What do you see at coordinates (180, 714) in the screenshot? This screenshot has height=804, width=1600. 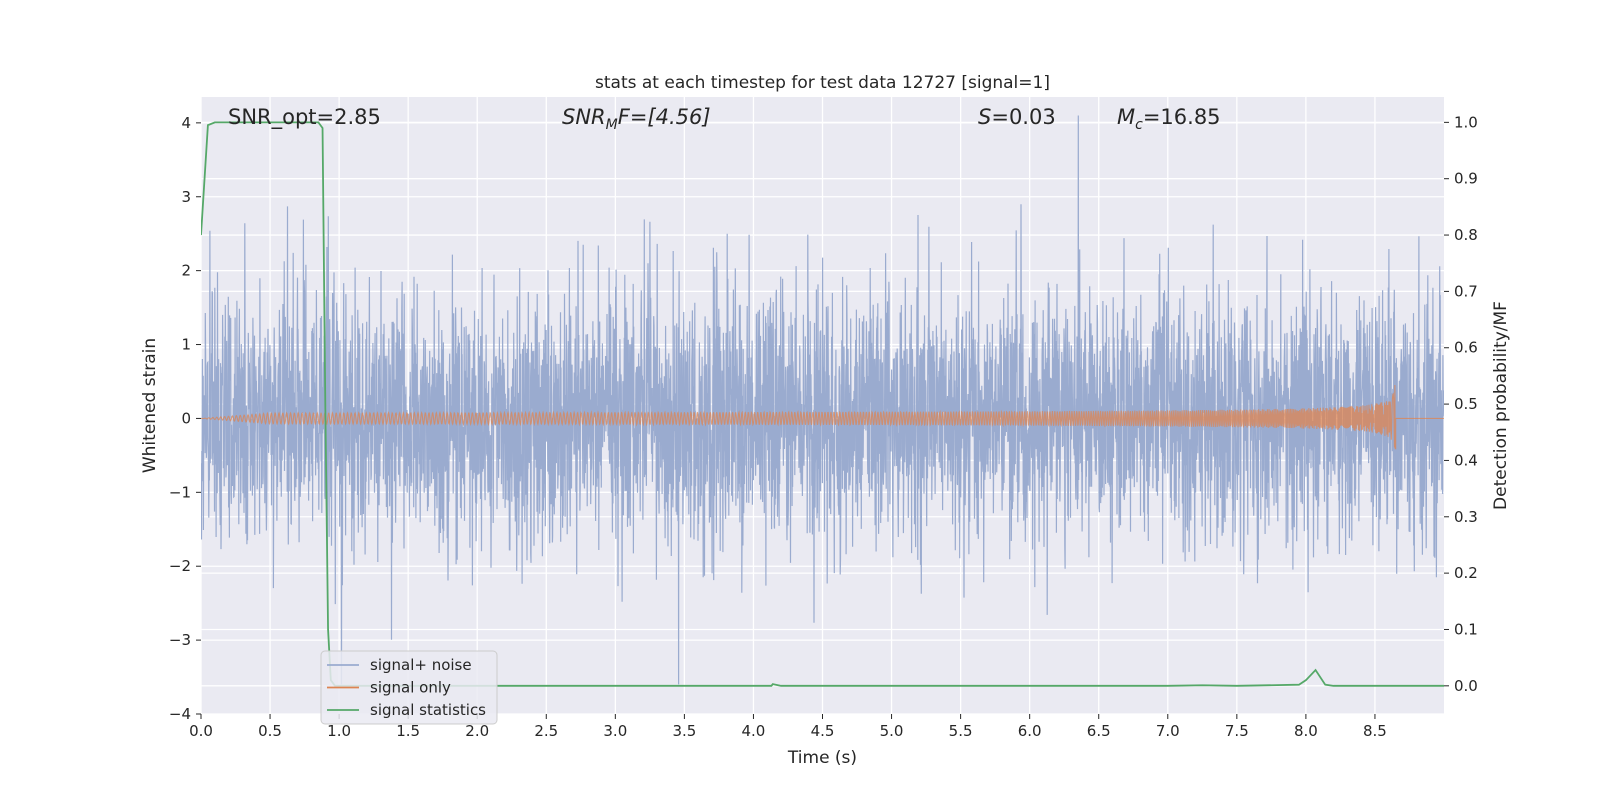 I see `y-left-tick-label-0: −4` at bounding box center [180, 714].